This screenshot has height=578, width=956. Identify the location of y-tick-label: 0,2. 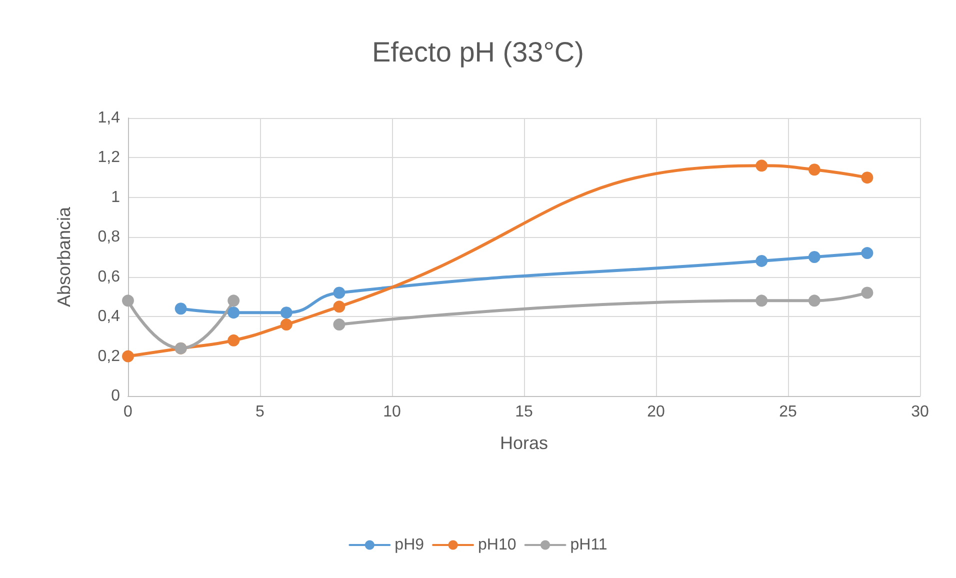
(109, 356).